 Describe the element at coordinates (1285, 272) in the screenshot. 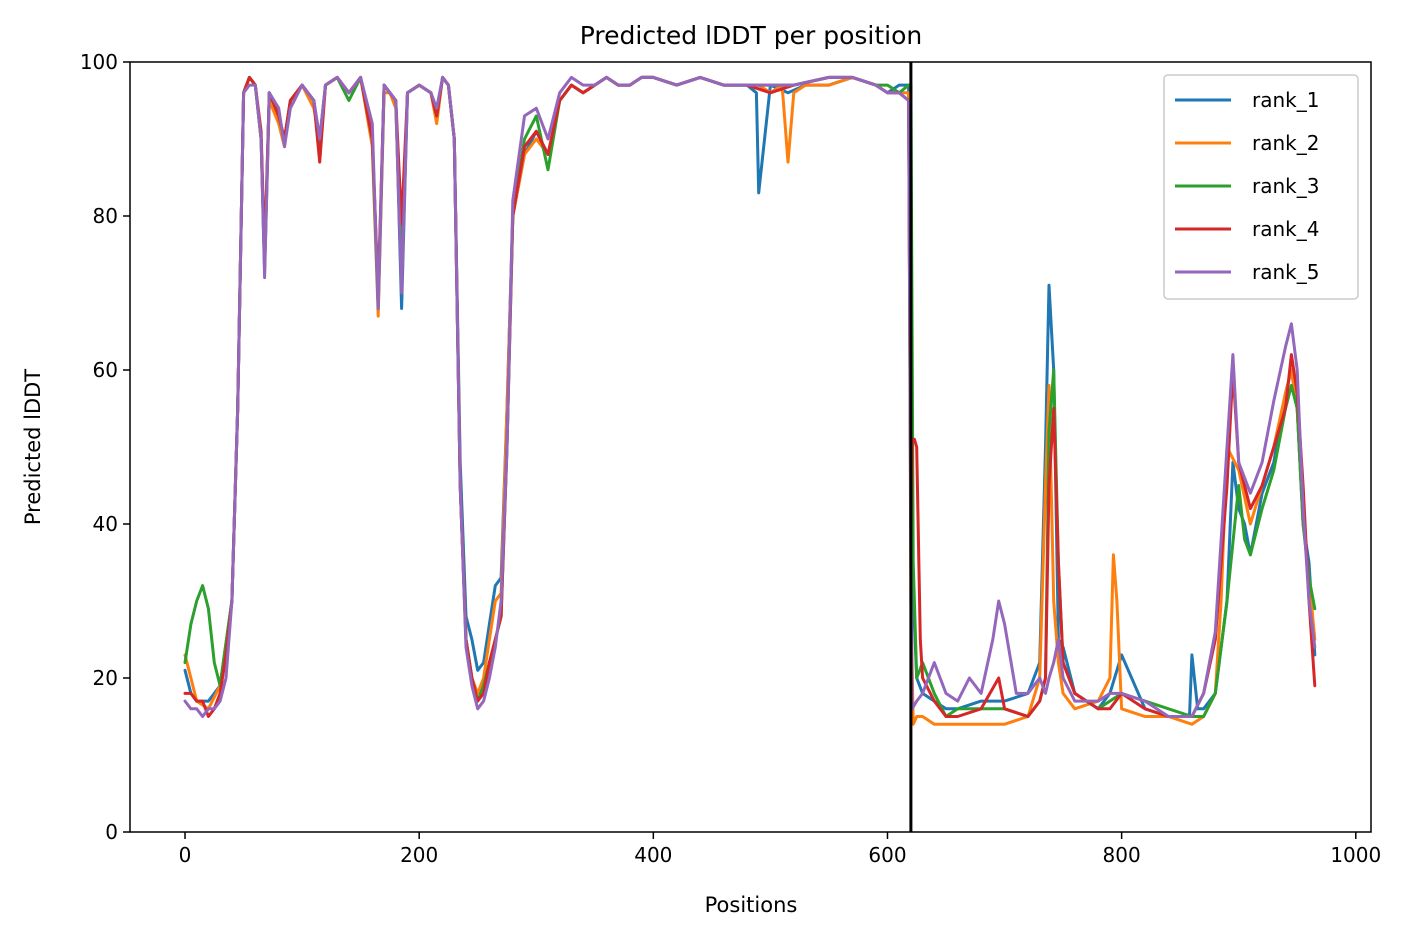

I see `legend-label-rank_5: rank_5` at that location.